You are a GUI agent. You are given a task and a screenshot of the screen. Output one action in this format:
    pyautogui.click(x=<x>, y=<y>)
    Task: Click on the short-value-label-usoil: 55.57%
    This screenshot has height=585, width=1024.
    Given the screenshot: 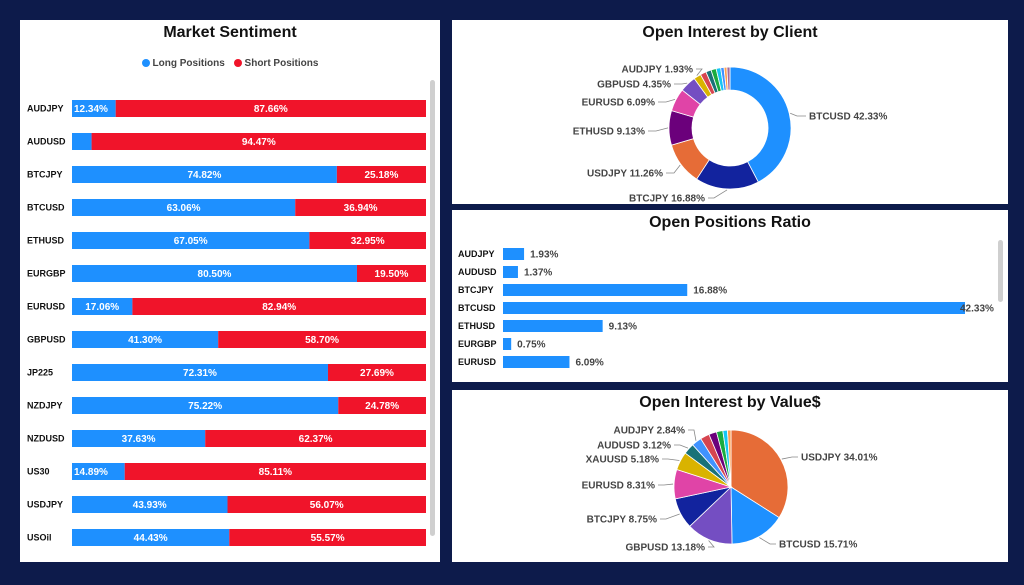 What is the action you would take?
    pyautogui.click(x=328, y=538)
    